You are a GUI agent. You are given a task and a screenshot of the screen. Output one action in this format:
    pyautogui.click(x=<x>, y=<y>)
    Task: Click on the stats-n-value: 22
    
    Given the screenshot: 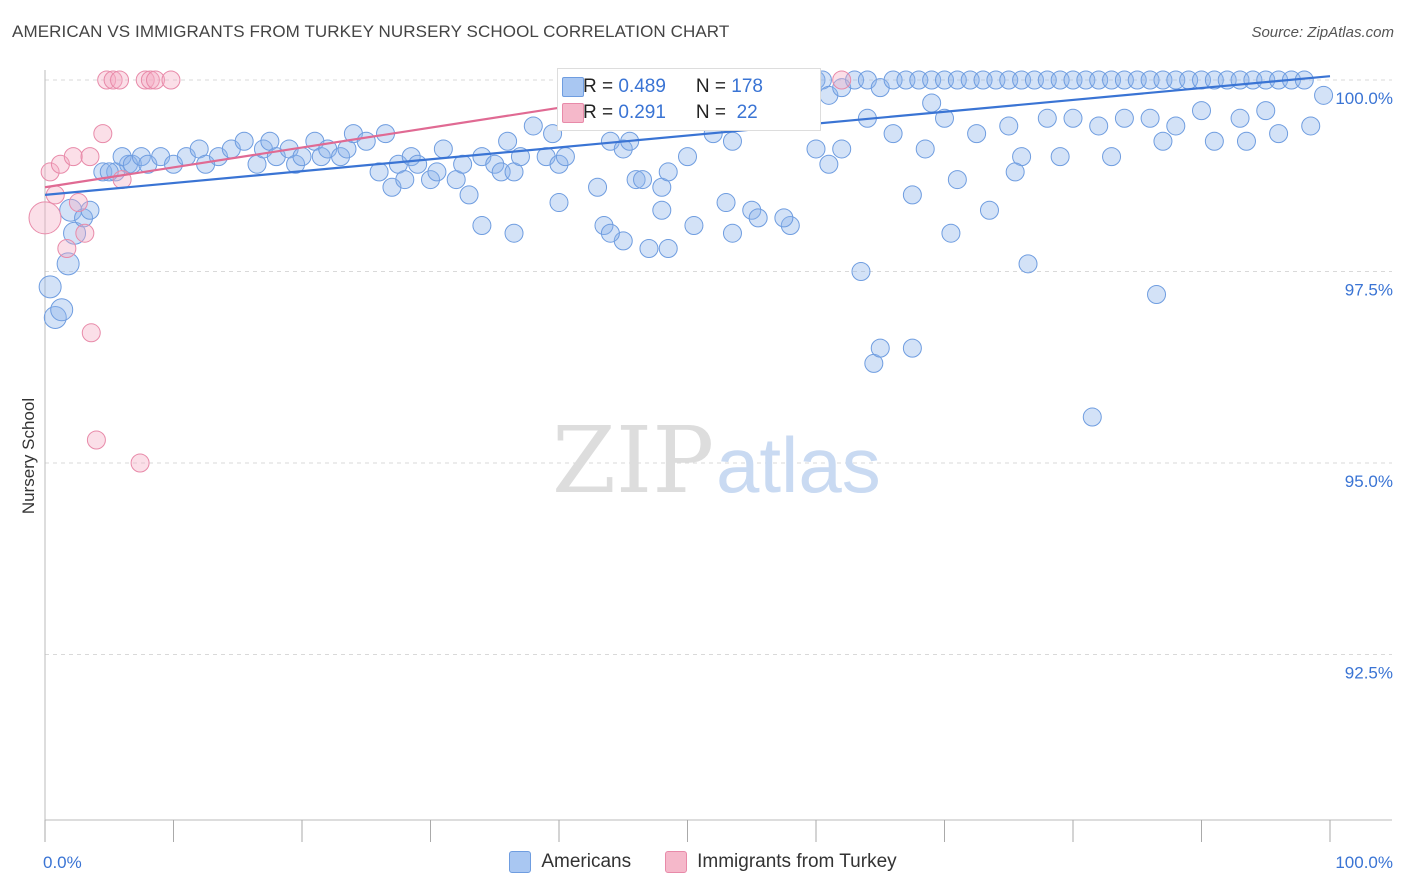 What is the action you would take?
    pyautogui.click(x=744, y=112)
    